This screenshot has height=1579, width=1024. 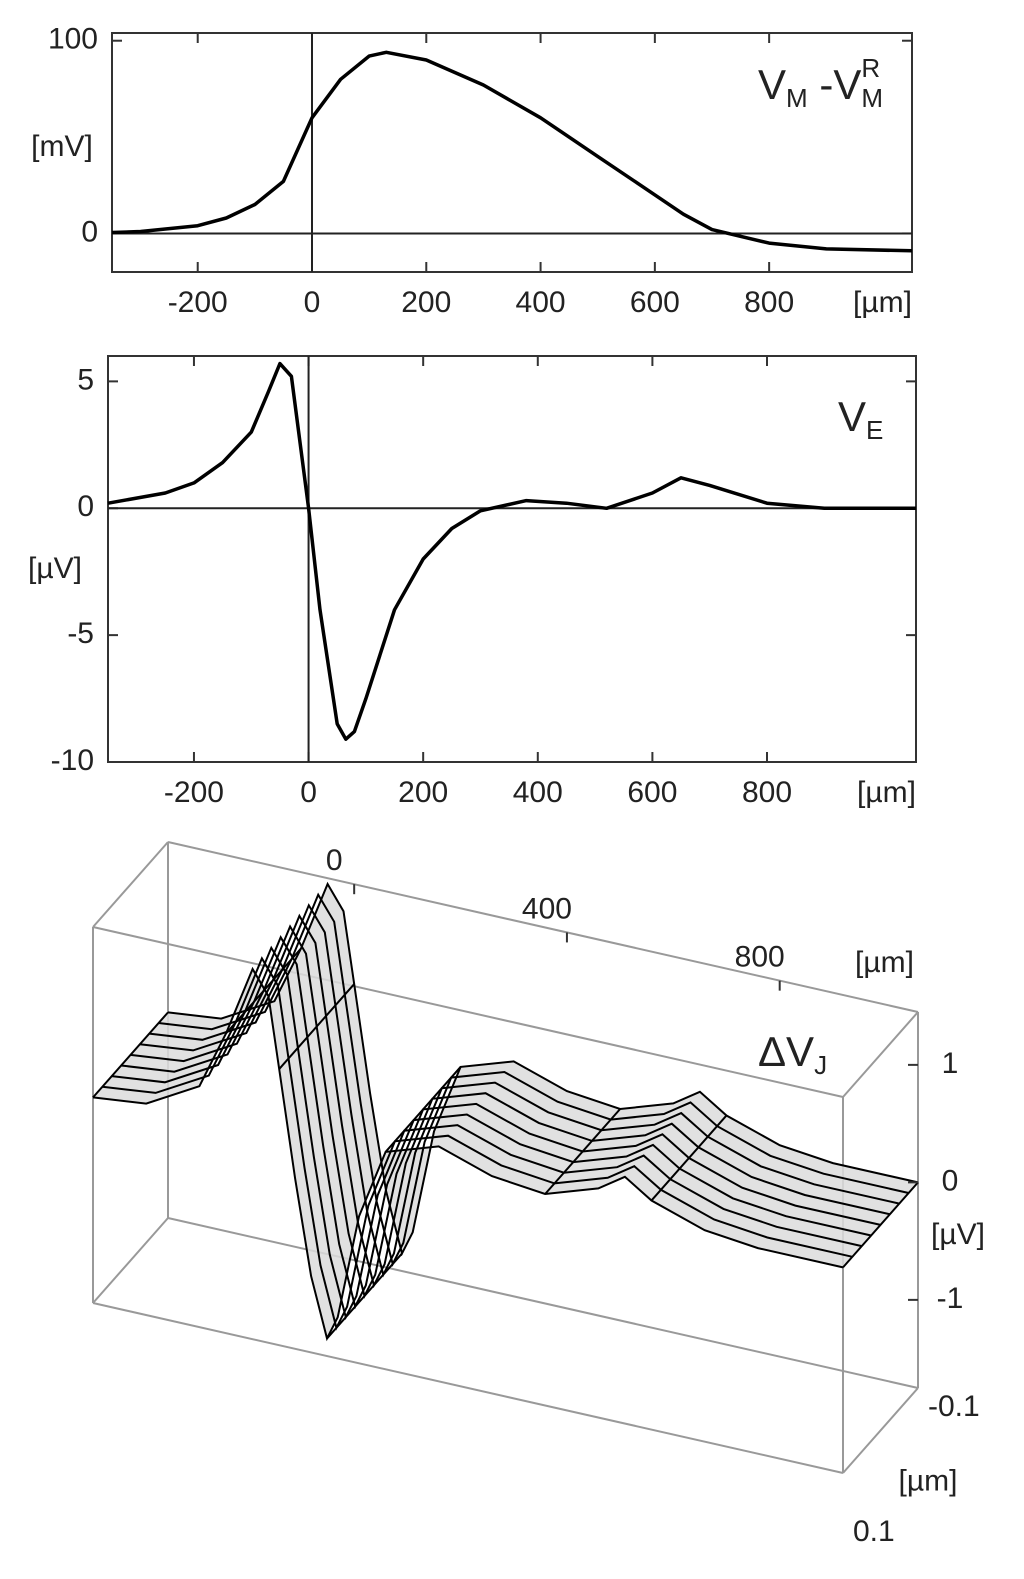 What do you see at coordinates (958, 1234) in the screenshot?
I see `z-axis-label: [µV]` at bounding box center [958, 1234].